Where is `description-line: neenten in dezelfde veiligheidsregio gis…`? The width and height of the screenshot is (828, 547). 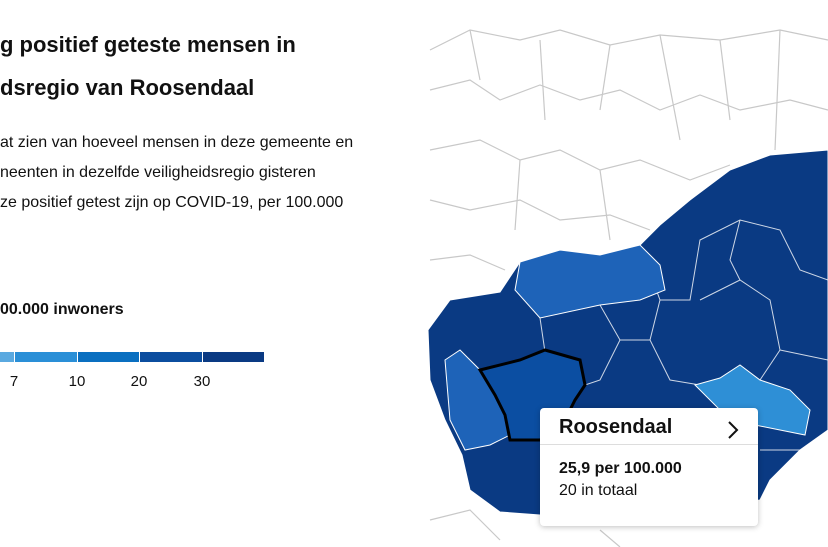 description-line: neenten in dezelfde veiligheidsregio gis… is located at coordinates (158, 172).